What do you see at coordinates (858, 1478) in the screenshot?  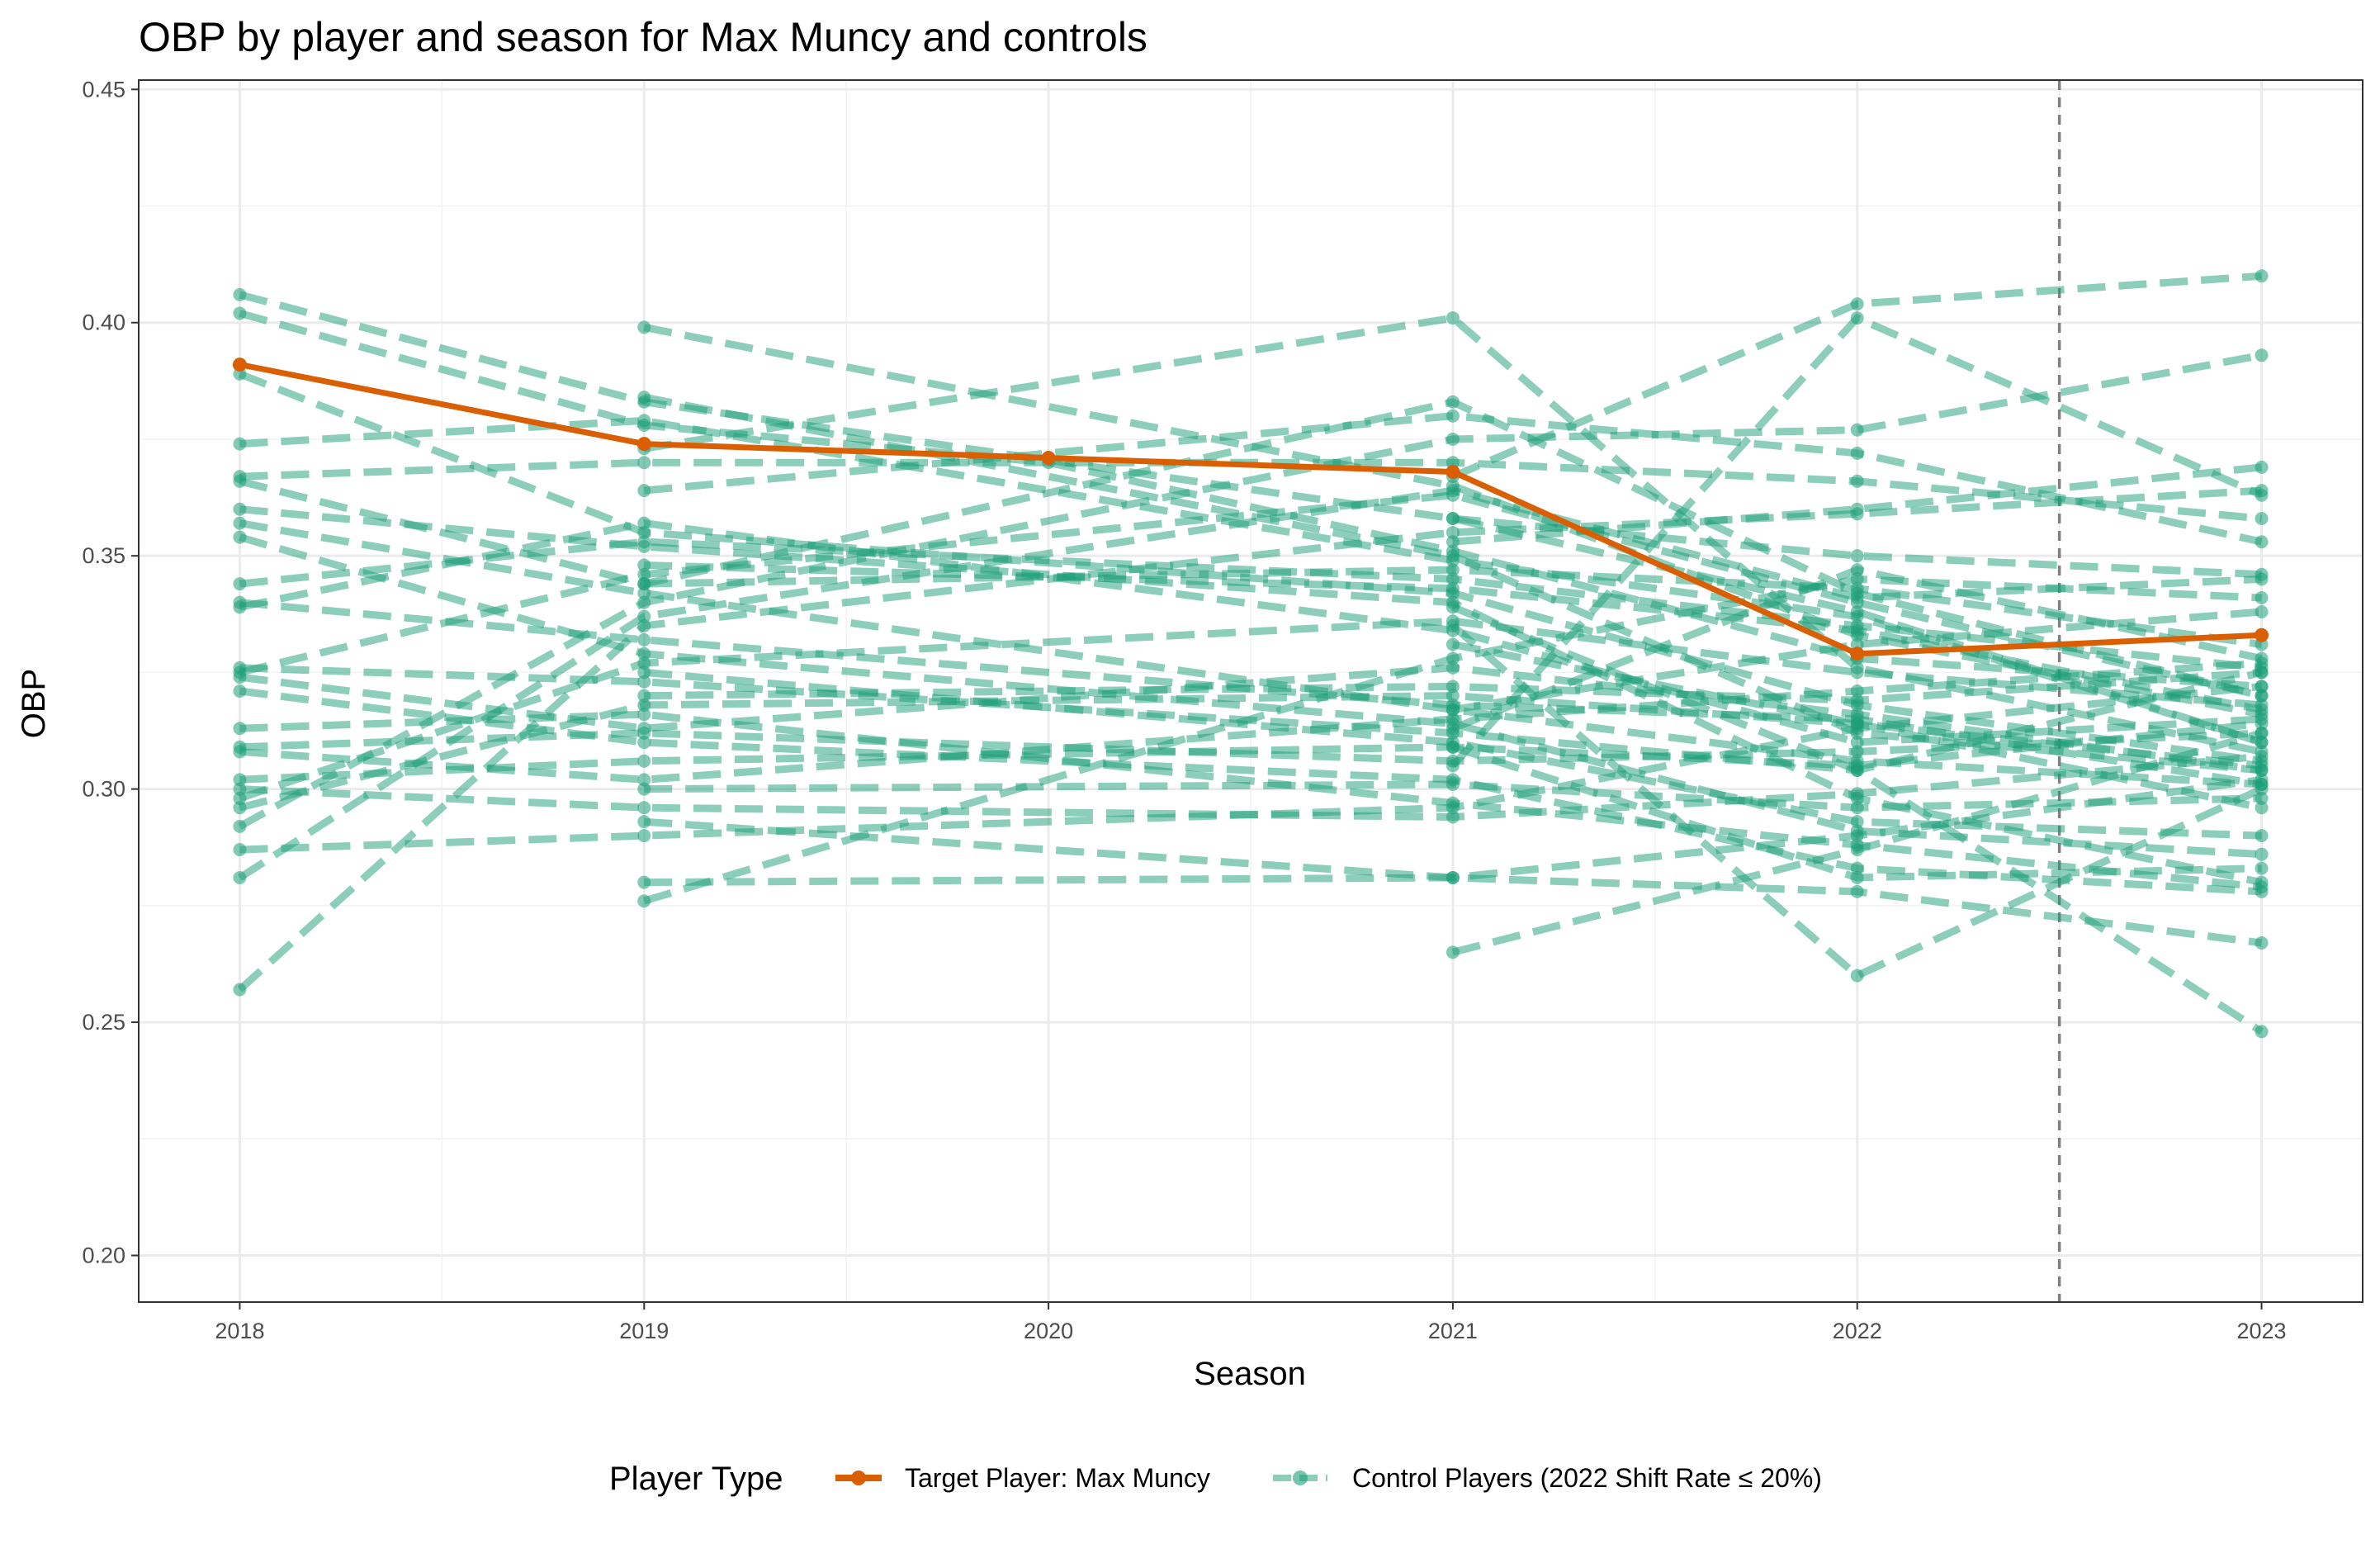 I see `legend-key-target-point` at bounding box center [858, 1478].